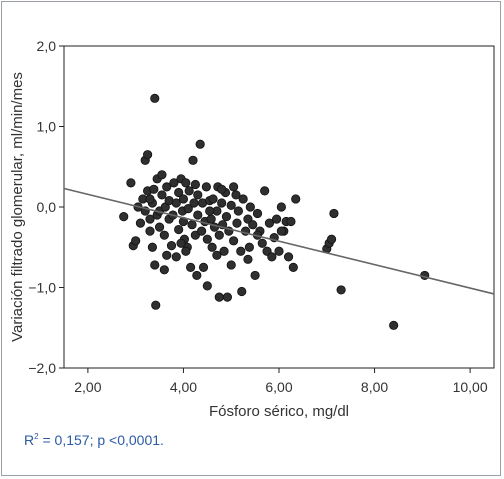 Image resolution: width=504 pixels, height=479 pixels. I want to click on x-tick-label: 6,00, so click(278, 387).